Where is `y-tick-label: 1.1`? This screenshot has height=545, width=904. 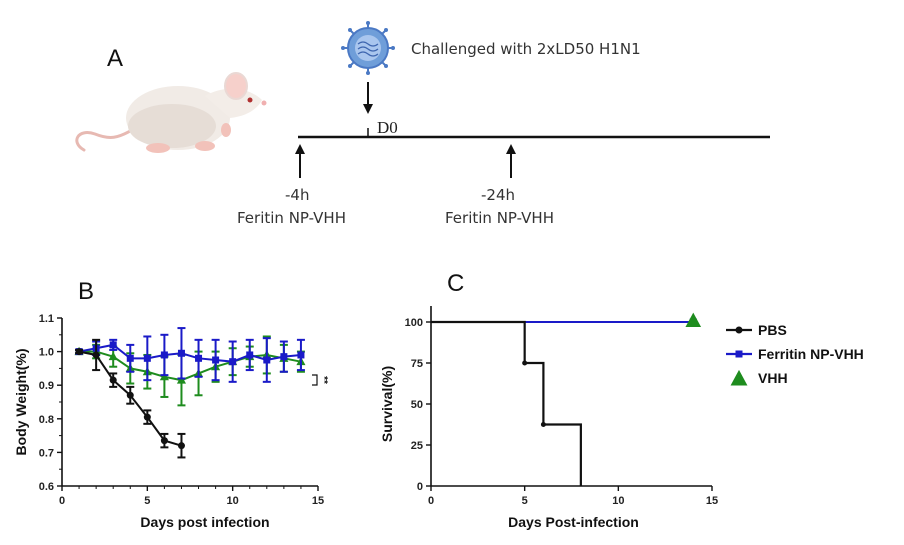 y-tick-label: 1.1 is located at coordinates (46, 319).